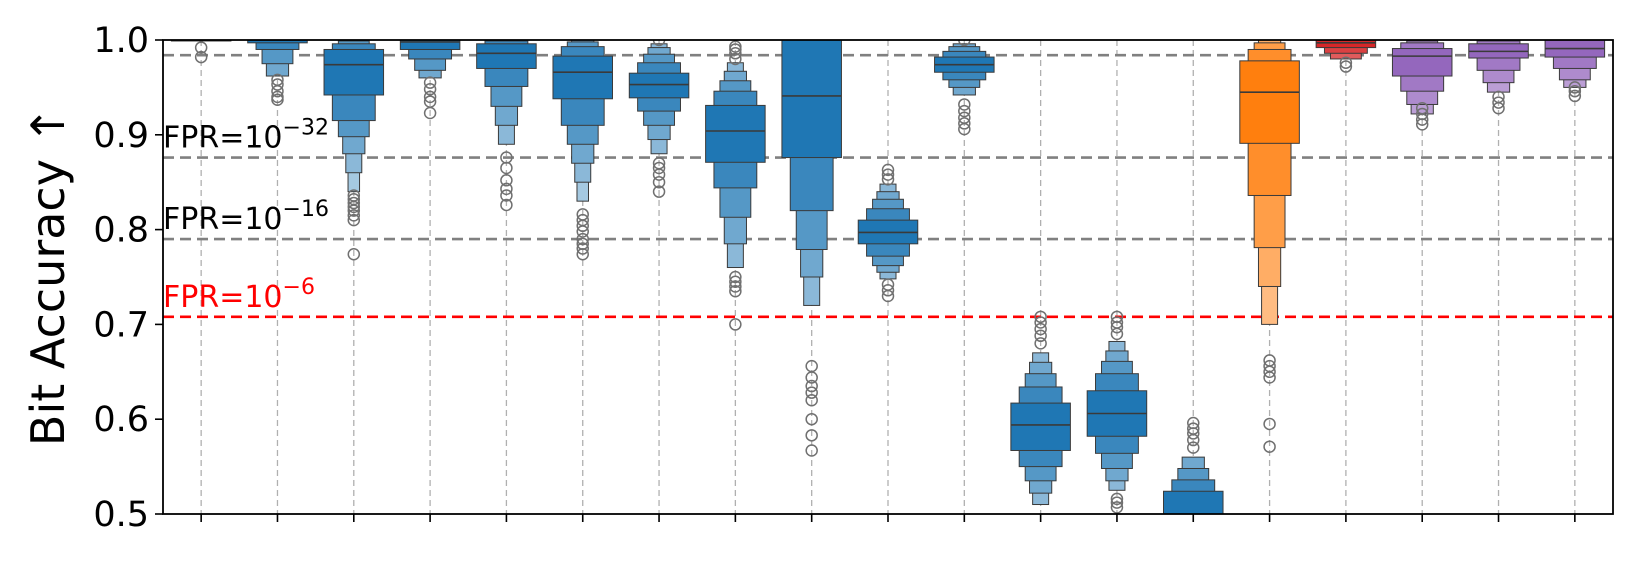 The height and width of the screenshot is (562, 1644). Describe the element at coordinates (121, 136) in the screenshot. I see `y-tick-label: 0.9` at that location.